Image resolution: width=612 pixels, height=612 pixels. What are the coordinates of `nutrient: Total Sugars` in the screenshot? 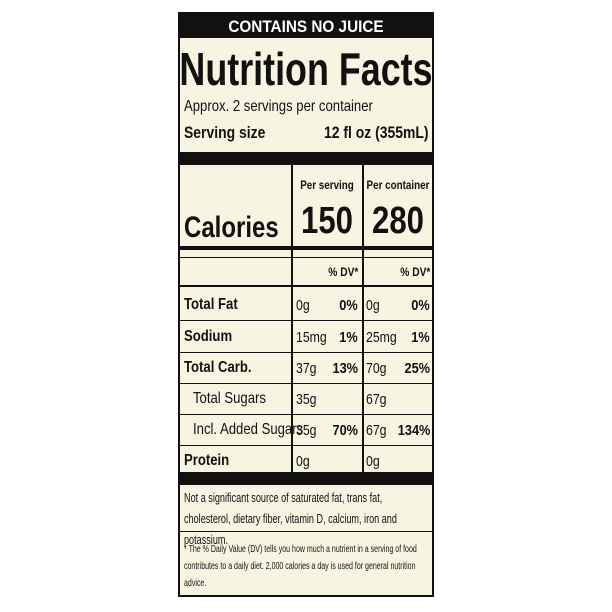 It's located at (229, 398).